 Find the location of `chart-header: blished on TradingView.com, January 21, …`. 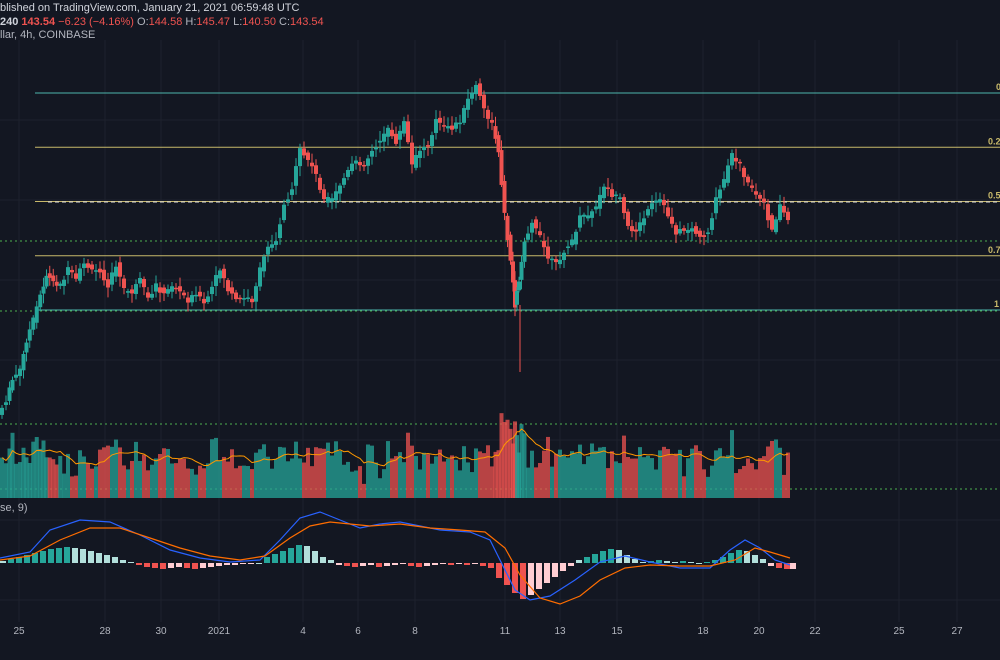

chart-header: blished on TradingView.com, January 21, … is located at coordinates (149, 8).